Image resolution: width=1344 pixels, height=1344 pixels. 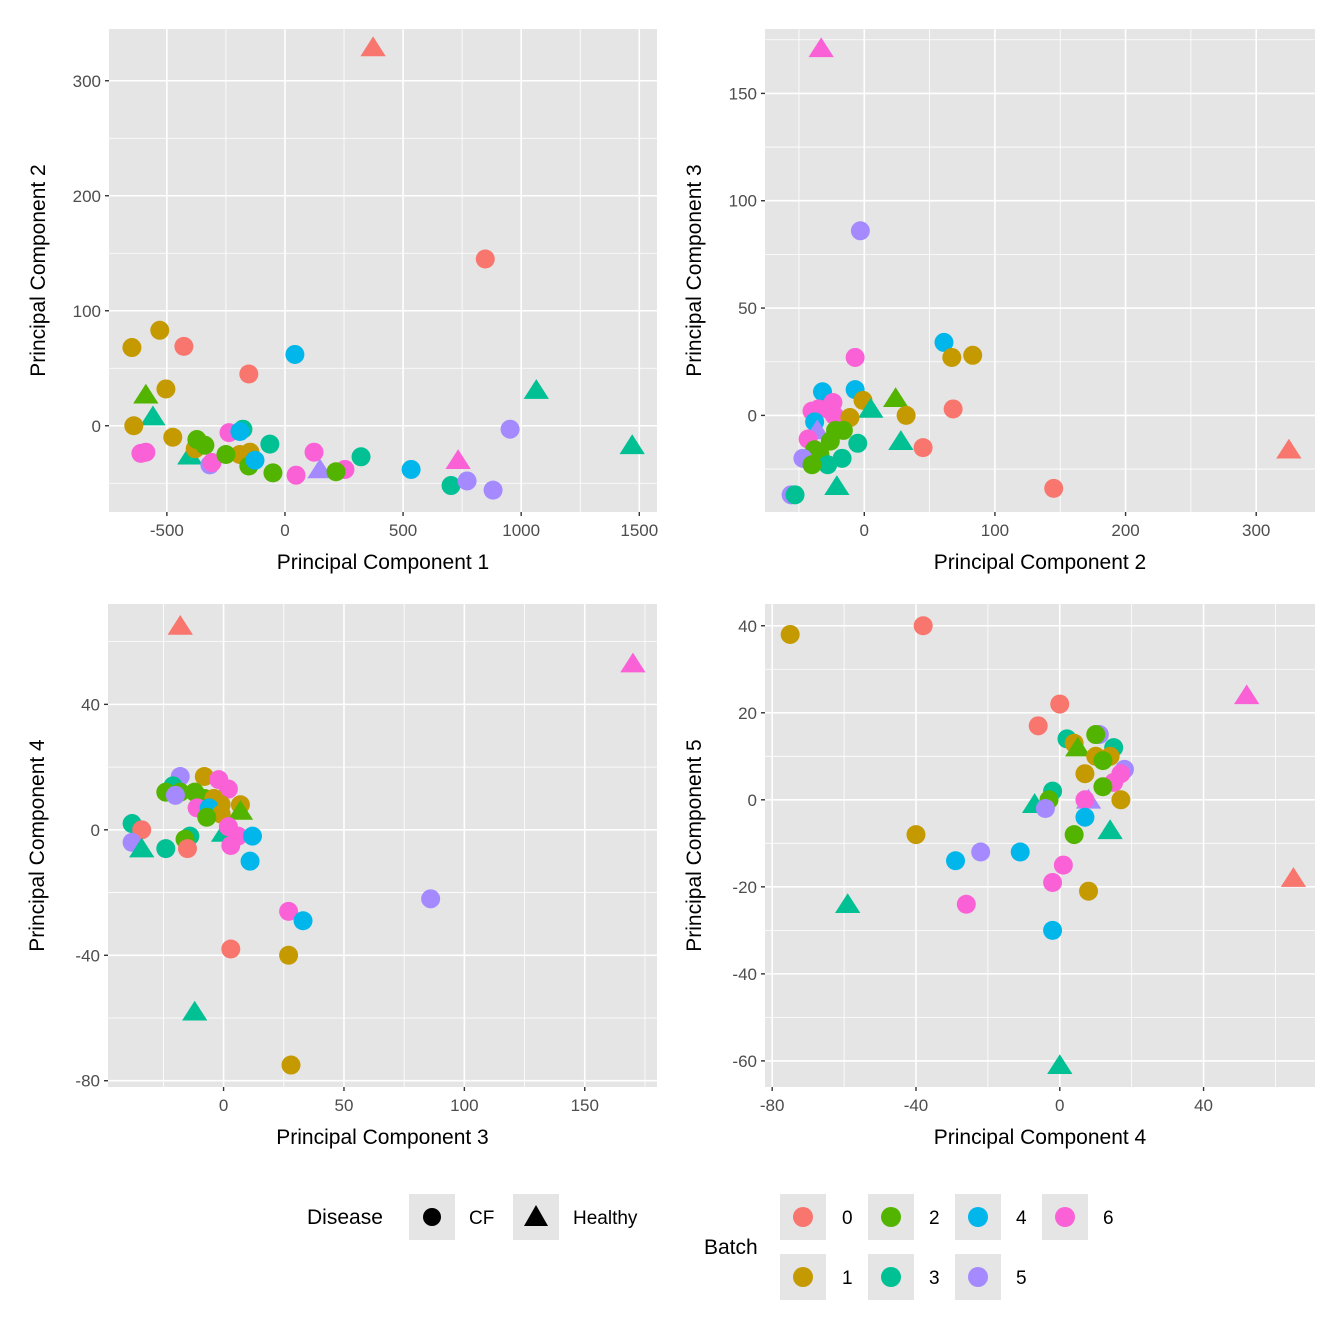 What do you see at coordinates (403, 530) in the screenshot?
I see `x-tick-label: 500` at bounding box center [403, 530].